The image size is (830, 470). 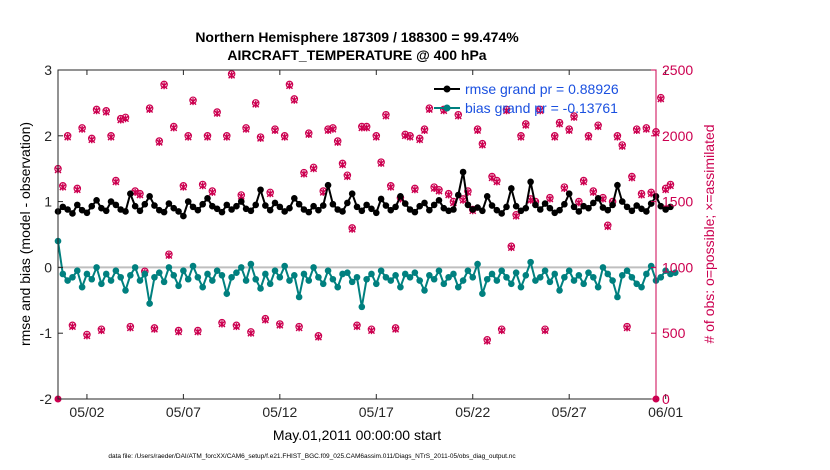 I want to click on right-tick-label: 500, so click(x=674, y=333).